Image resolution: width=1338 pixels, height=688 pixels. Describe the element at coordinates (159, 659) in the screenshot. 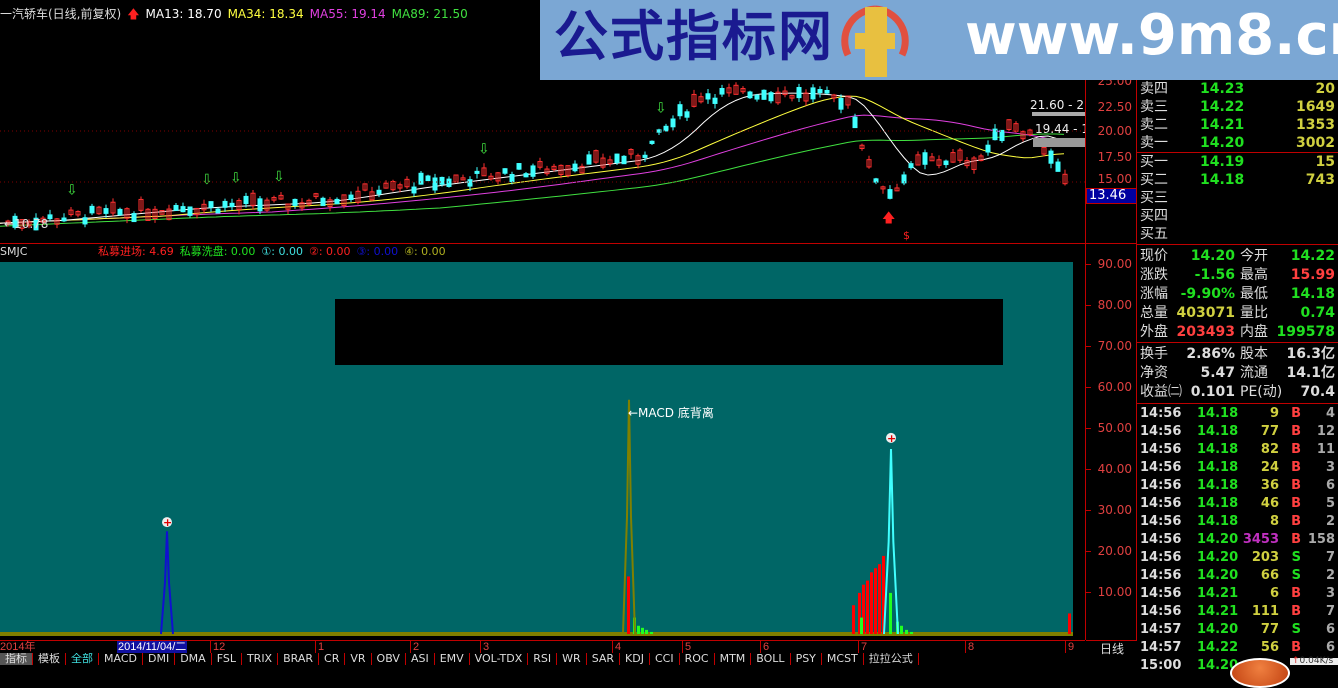

I see `tab-4: DMI` at that location.